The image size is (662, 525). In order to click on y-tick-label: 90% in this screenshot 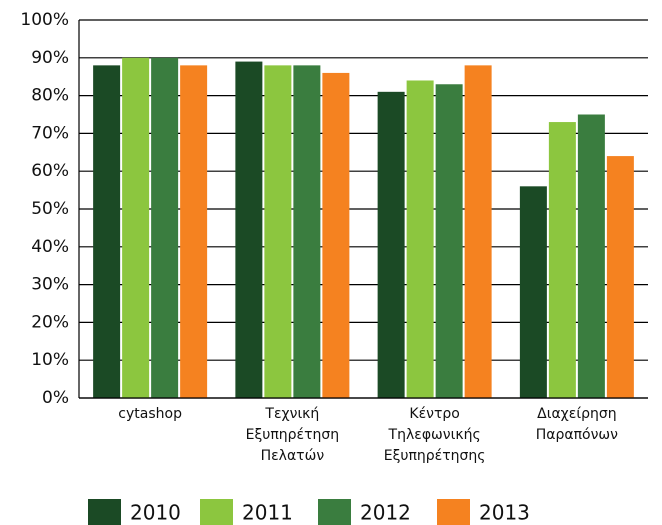, I will do `click(50, 58)`.